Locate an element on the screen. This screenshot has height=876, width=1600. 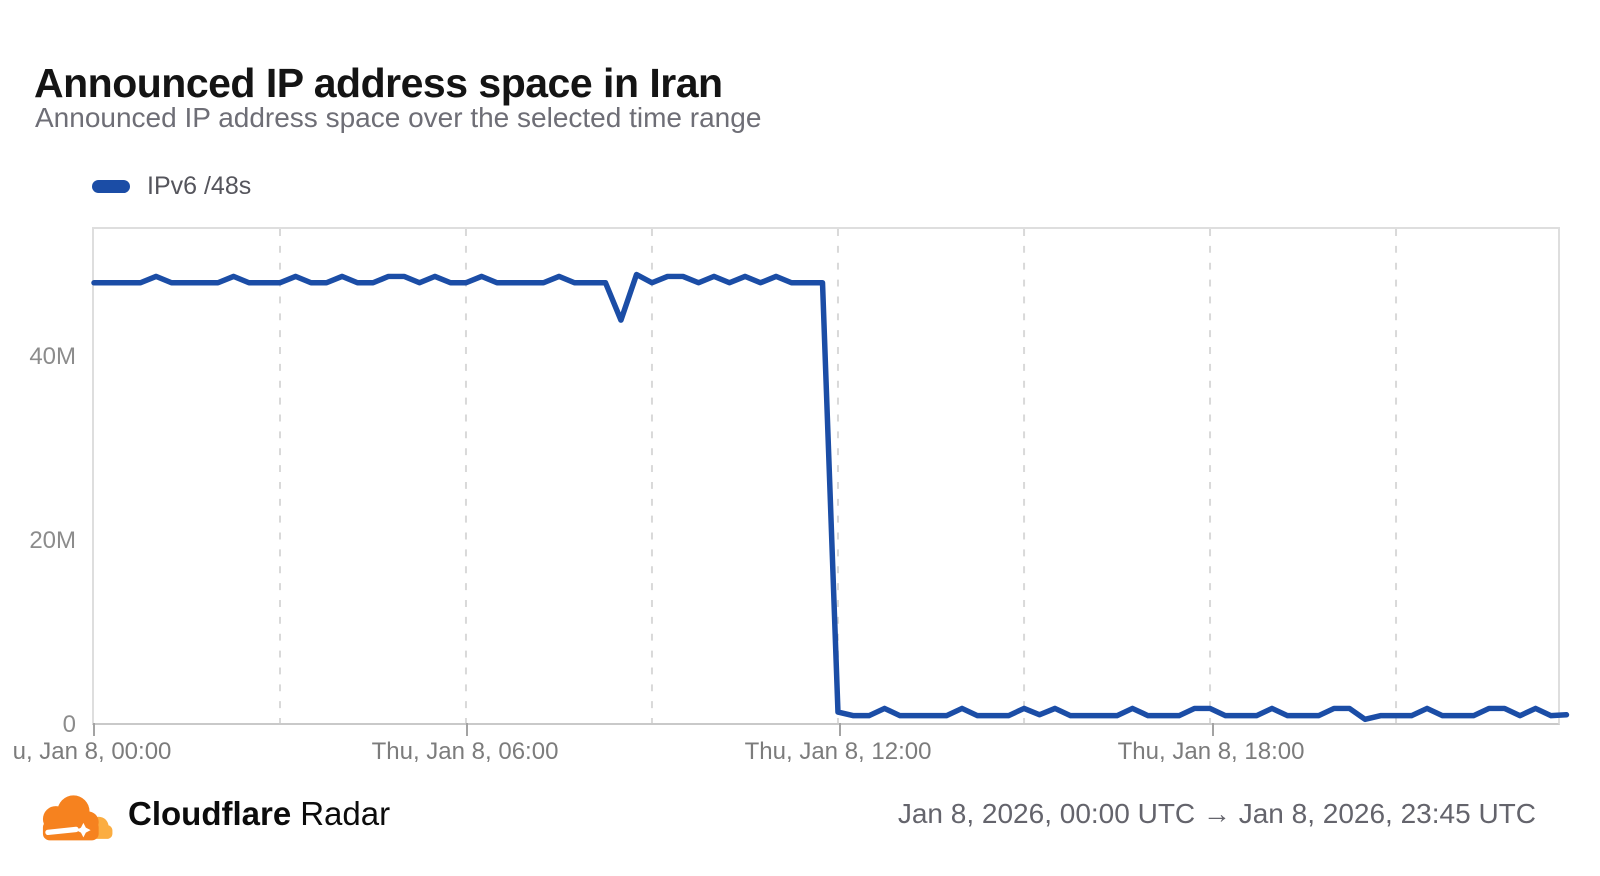
x-tick-label: Thu, Jan 8, 12:00 is located at coordinates (838, 751).